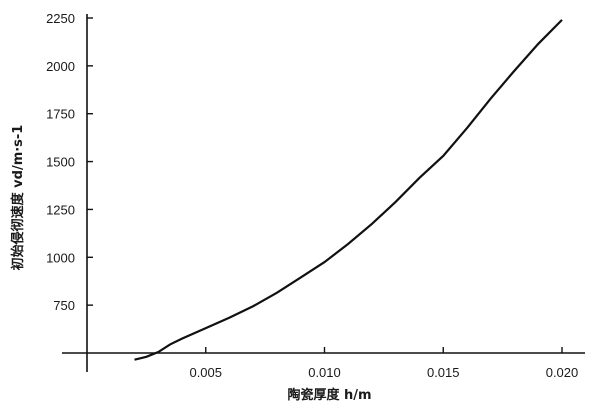 This screenshot has width=590, height=406. What do you see at coordinates (60, 257) in the screenshot?
I see `y-tick-label: 1000` at bounding box center [60, 257].